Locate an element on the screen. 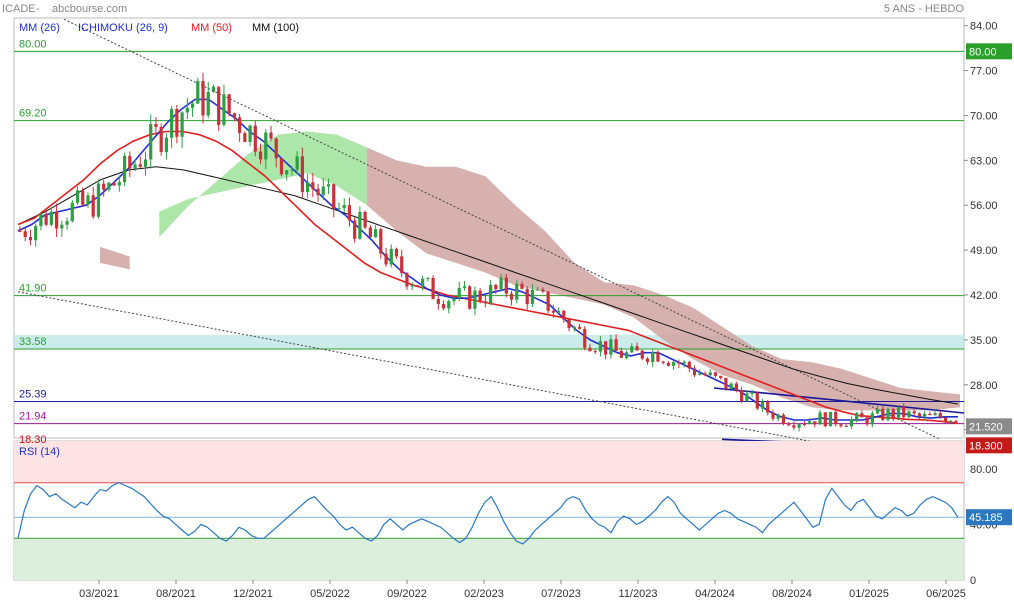  price-tick-label: 49.00 is located at coordinates (984, 251).